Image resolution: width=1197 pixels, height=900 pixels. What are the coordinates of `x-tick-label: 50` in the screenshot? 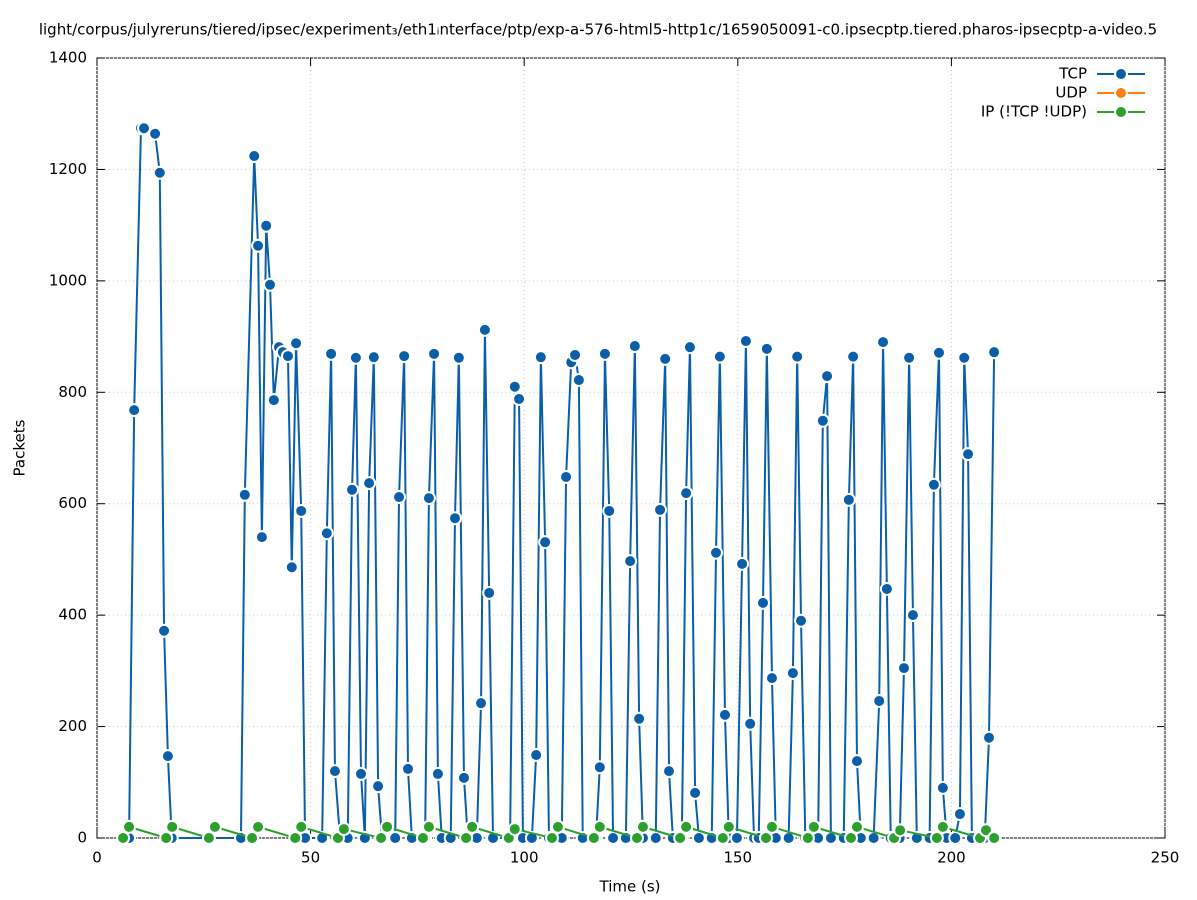 It's located at (310, 858).